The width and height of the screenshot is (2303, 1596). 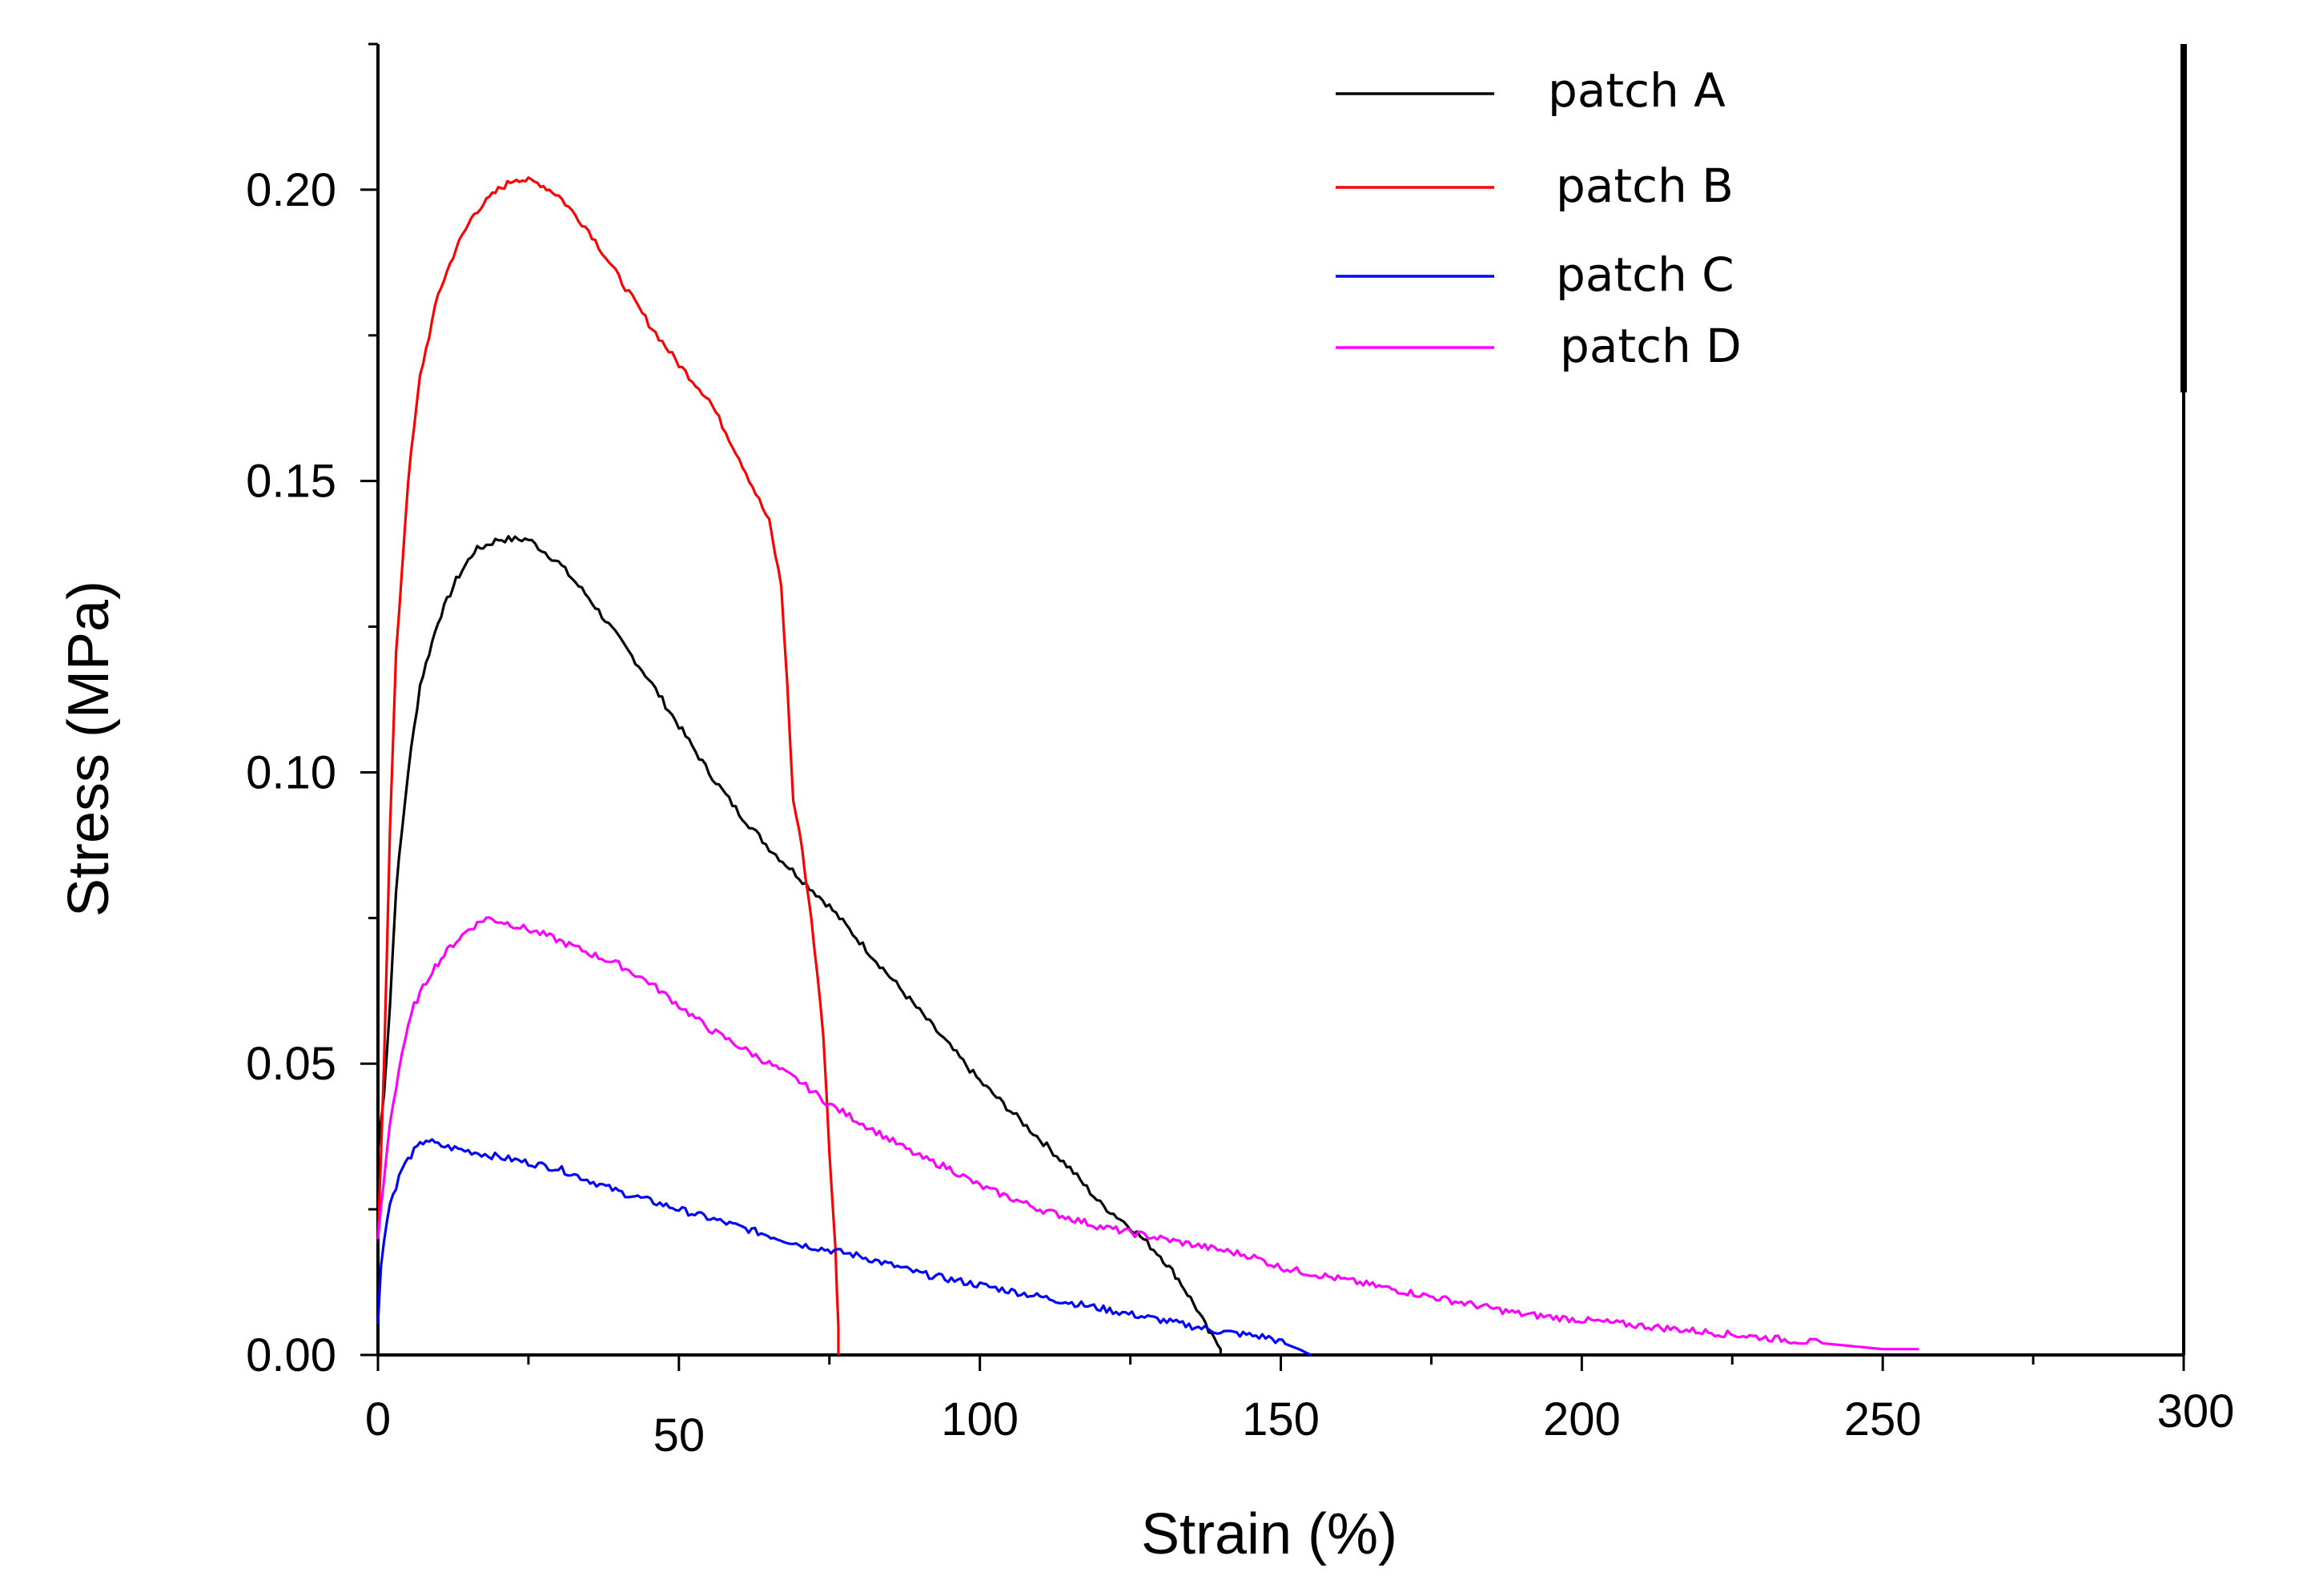 I want to click on y-axis-title: Stress (MPa), so click(x=89, y=749).